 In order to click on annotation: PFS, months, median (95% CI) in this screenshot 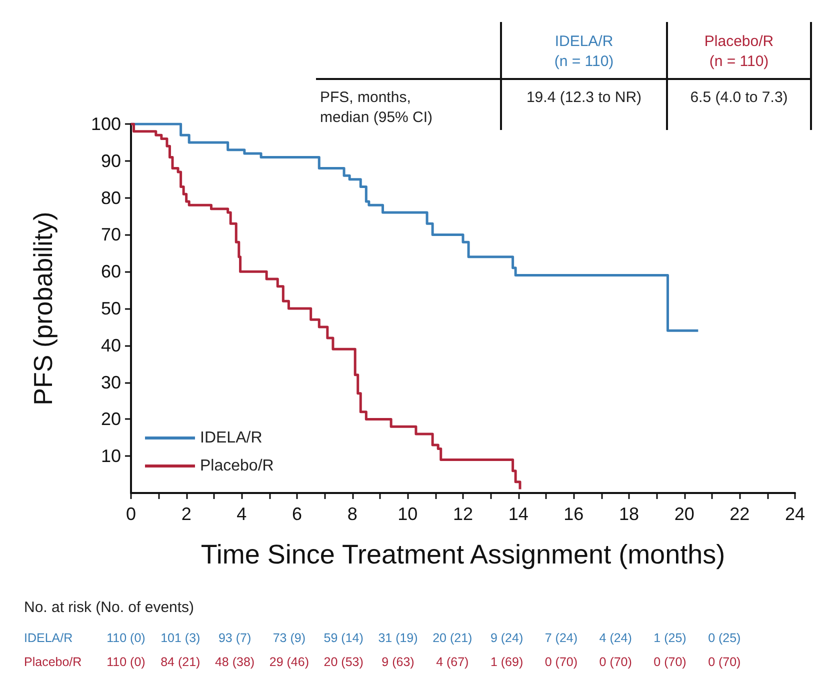, I will do `click(376, 108)`.